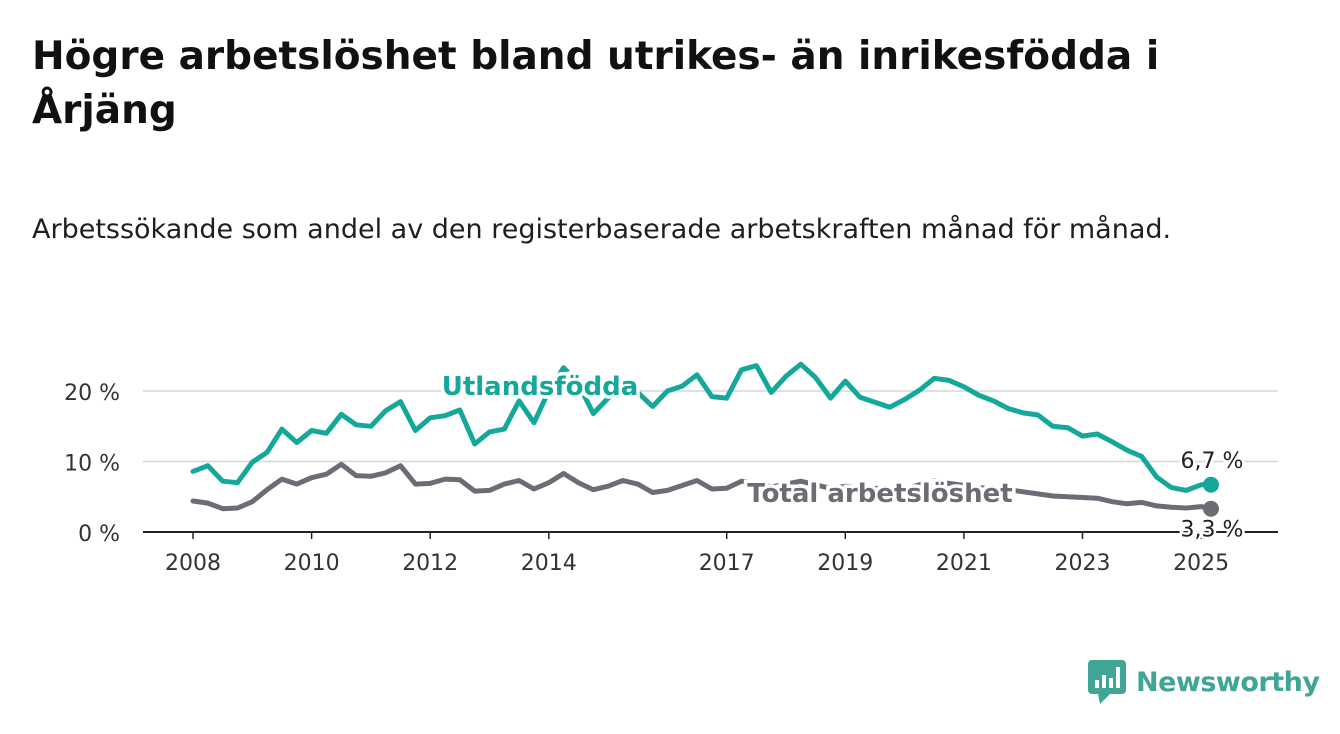 The image size is (1340, 734). What do you see at coordinates (92, 393) in the screenshot?
I see `y-tick-label: 20 %` at bounding box center [92, 393].